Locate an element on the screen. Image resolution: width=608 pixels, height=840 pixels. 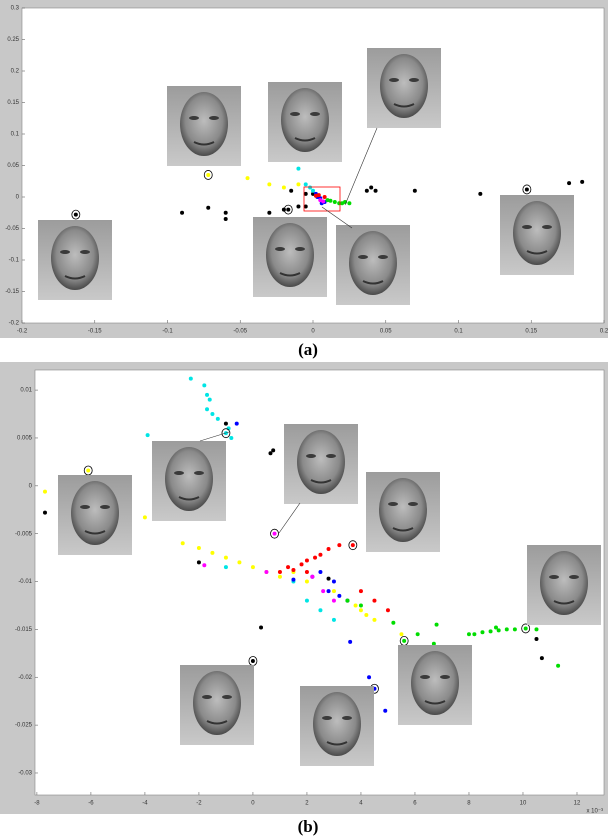
x-tick-label: 6 is located at coordinates (415, 804).